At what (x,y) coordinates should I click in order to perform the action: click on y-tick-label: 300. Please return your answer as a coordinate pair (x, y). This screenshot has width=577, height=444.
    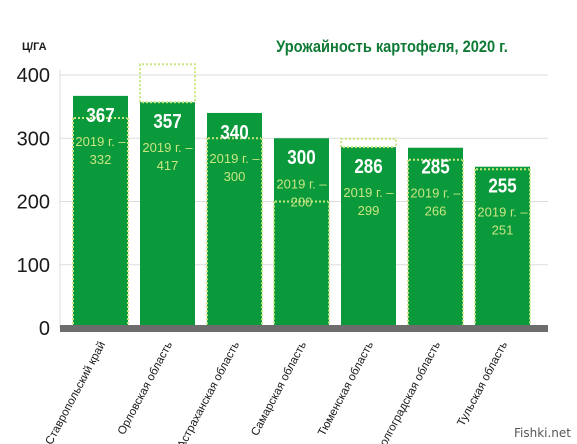
    Looking at the image, I should click on (33, 139).